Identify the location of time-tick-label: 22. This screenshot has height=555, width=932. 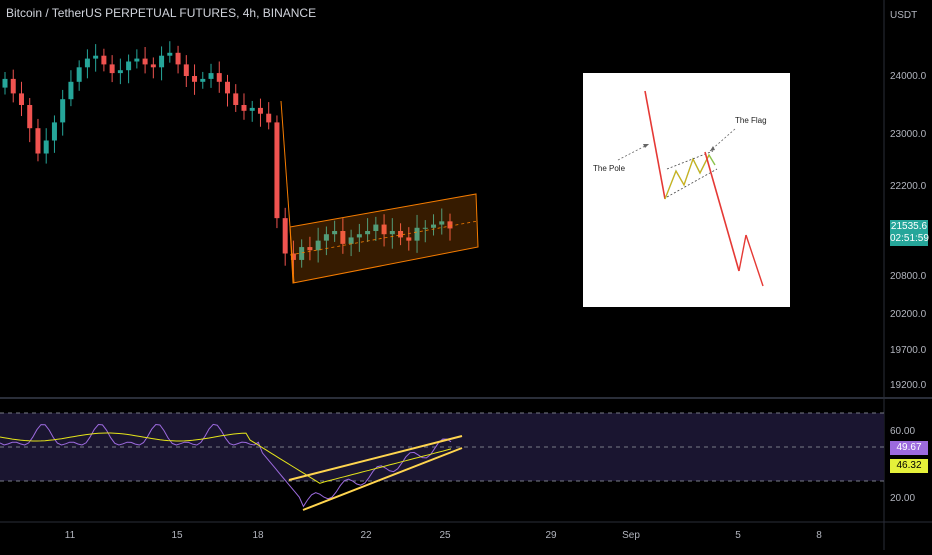
(366, 535).